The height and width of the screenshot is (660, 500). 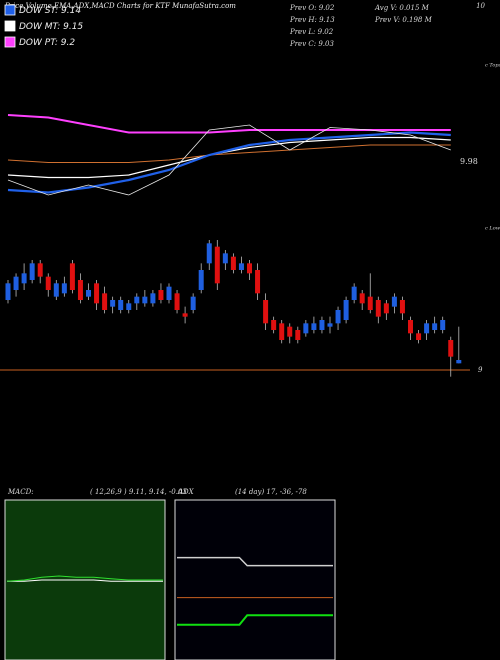 I want to click on prev-volume: Prev V: 0.198 M, so click(x=403, y=20).